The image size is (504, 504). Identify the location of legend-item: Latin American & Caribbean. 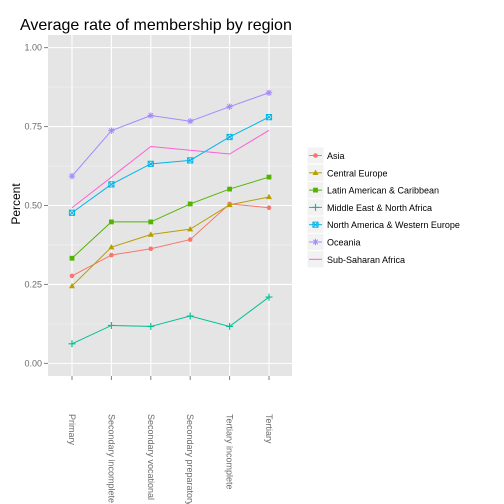
(372, 190).